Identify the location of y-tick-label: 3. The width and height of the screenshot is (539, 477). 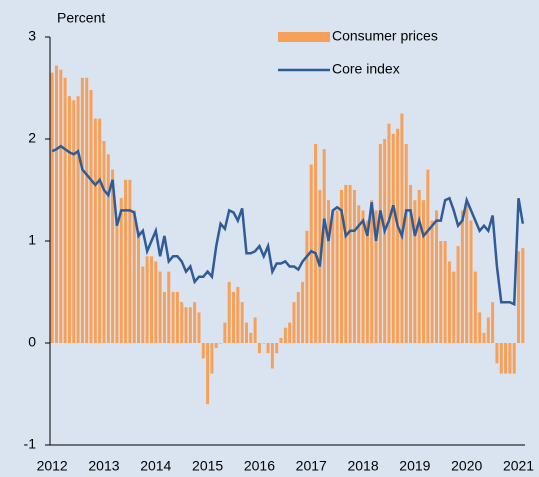
(32, 36).